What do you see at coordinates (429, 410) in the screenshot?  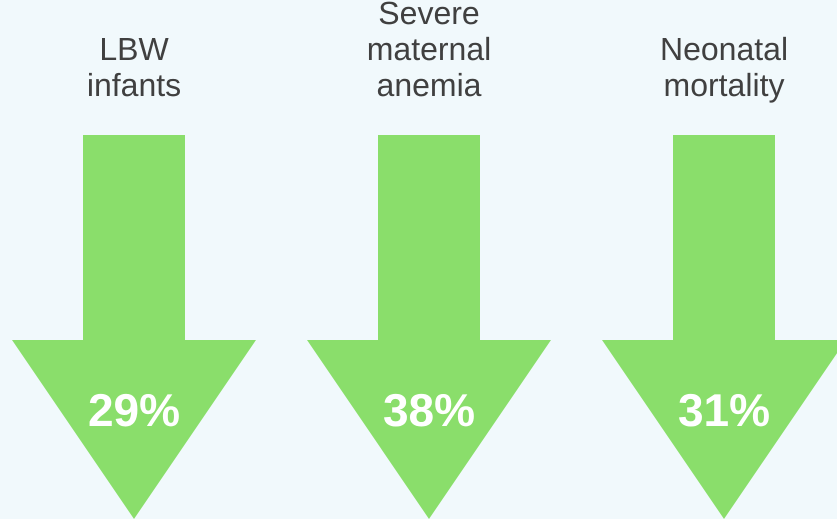 I see `data-label: 38%` at bounding box center [429, 410].